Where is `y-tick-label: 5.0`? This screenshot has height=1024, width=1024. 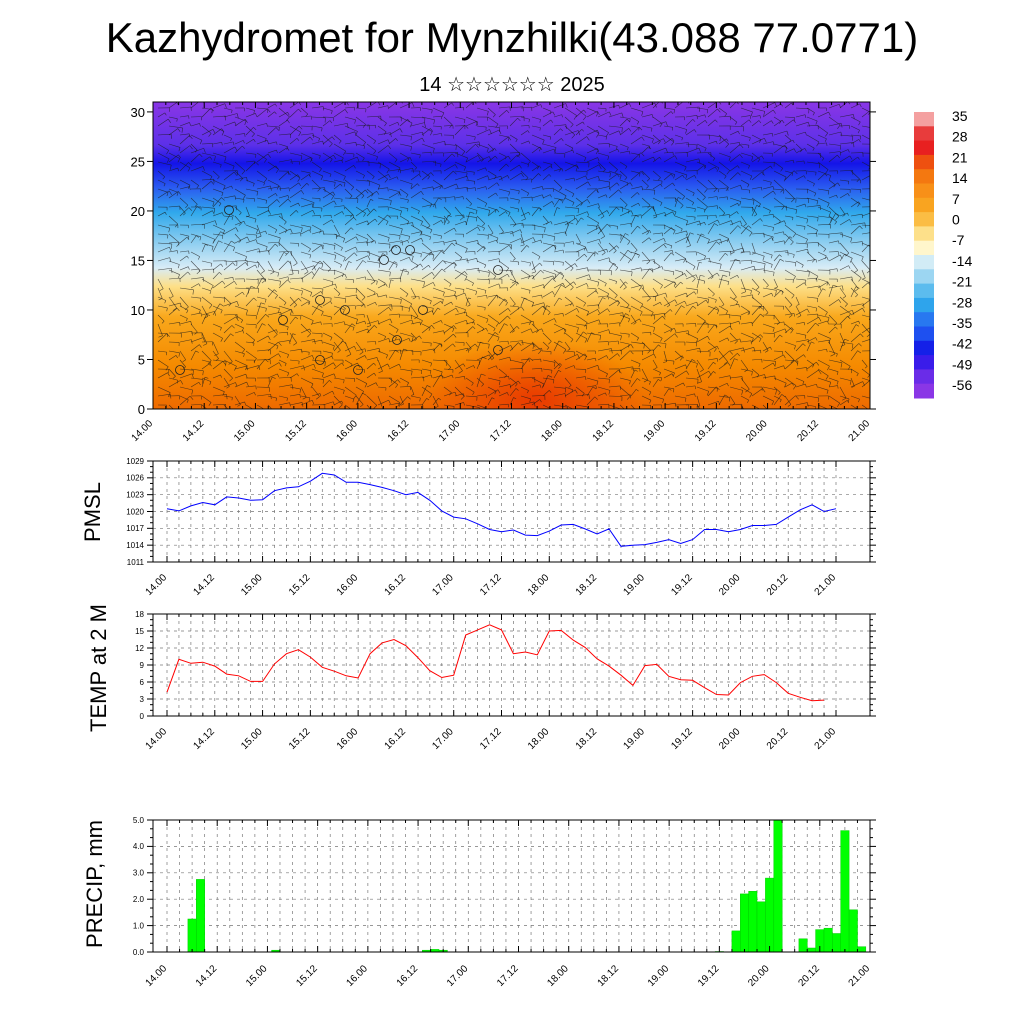 y-tick-label: 5.0 is located at coordinates (139, 820).